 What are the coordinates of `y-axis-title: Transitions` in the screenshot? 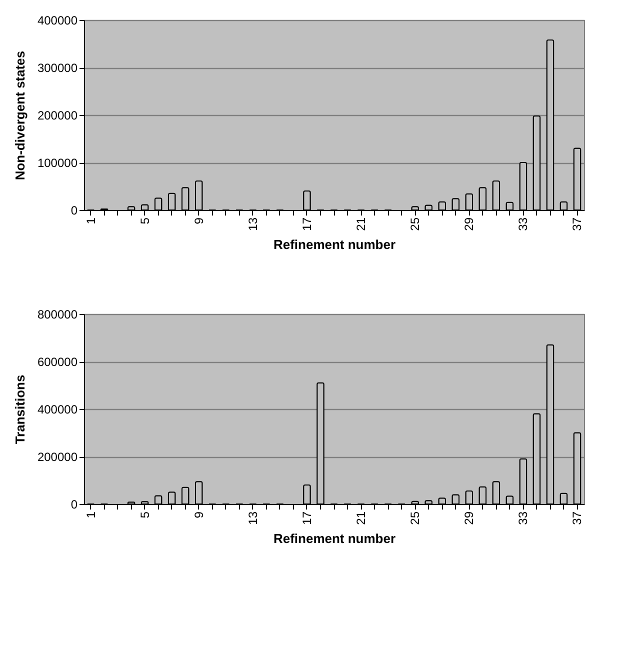 It's located at (20, 409).